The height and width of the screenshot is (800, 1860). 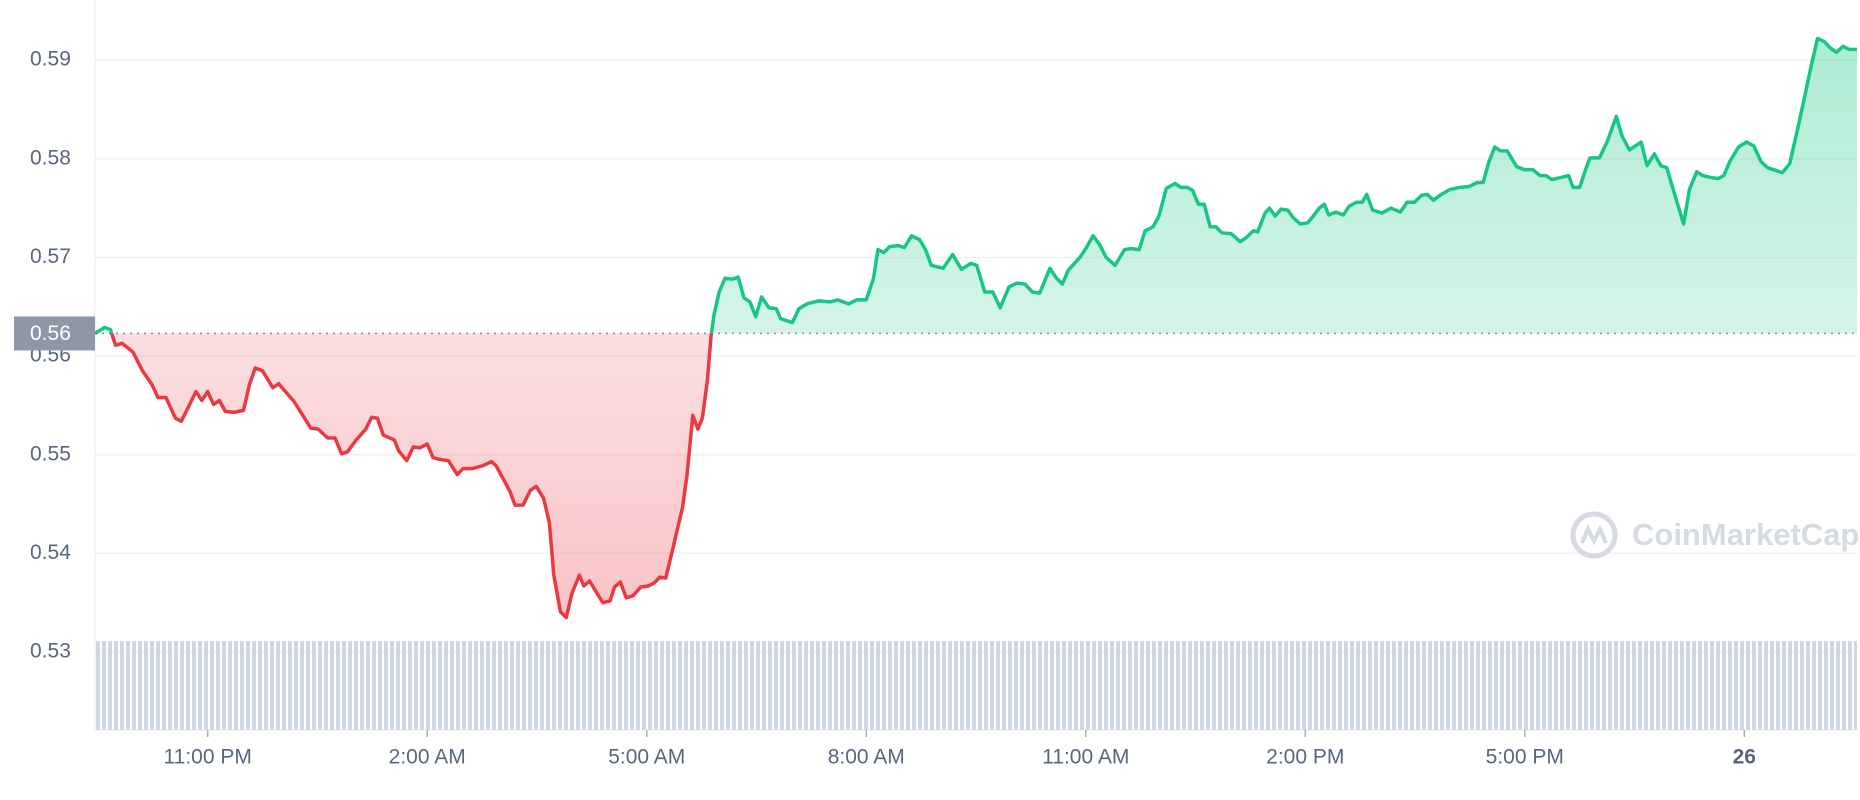 What do you see at coordinates (50, 59) in the screenshot?
I see `y-tick-label: 0.59` at bounding box center [50, 59].